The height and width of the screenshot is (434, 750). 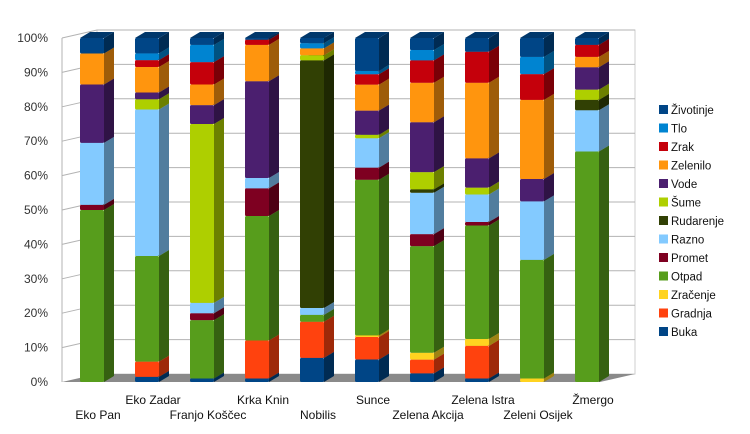 I want to click on x-tick-label: Zelena Istra, so click(x=483, y=400).